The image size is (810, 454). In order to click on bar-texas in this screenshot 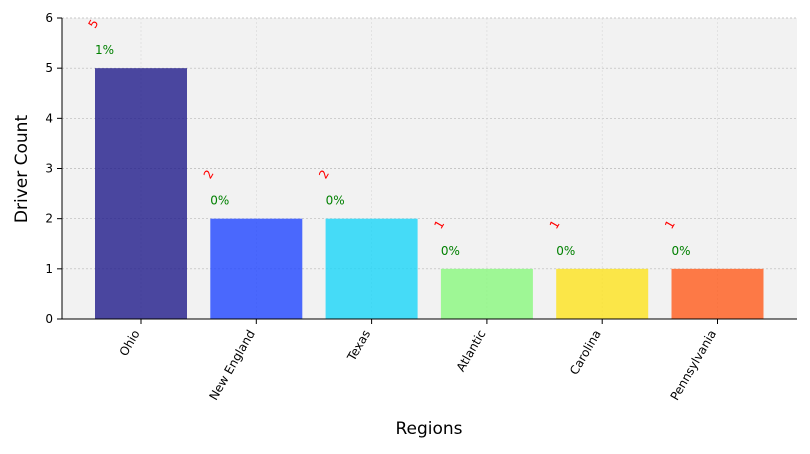, I will do `click(371, 268)`.